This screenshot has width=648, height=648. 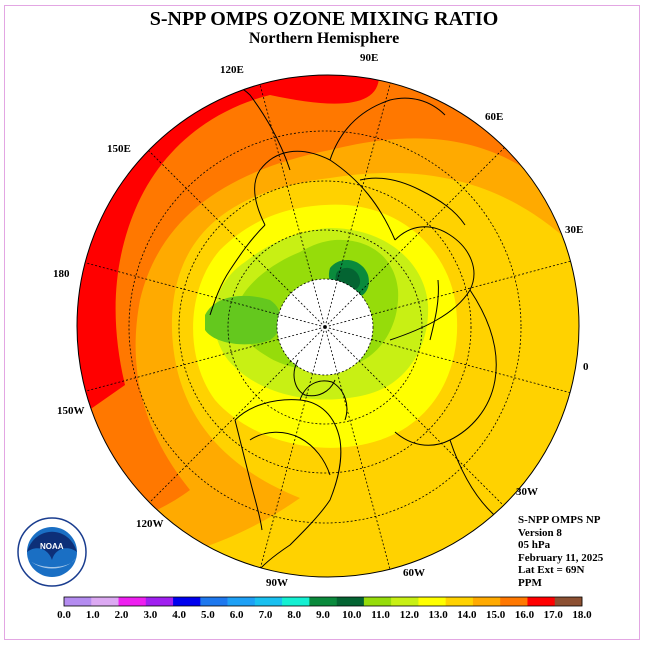 What do you see at coordinates (150, 524) in the screenshot?
I see `lon-label-120w: 120W` at bounding box center [150, 524].